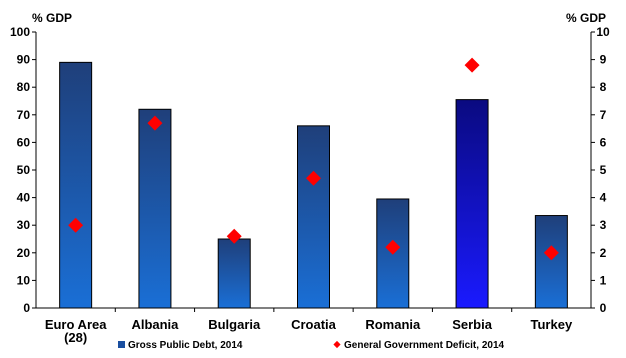 The height and width of the screenshot is (358, 626). Describe the element at coordinates (603, 253) in the screenshot. I see `right-tick-label: 2` at that location.